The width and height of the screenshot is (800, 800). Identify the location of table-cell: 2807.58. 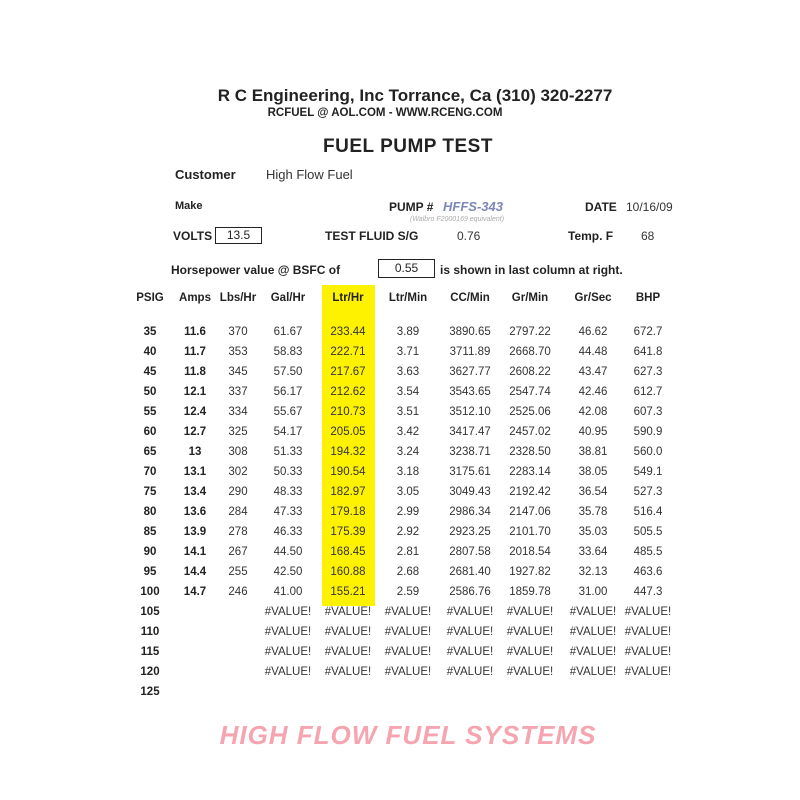
(470, 552).